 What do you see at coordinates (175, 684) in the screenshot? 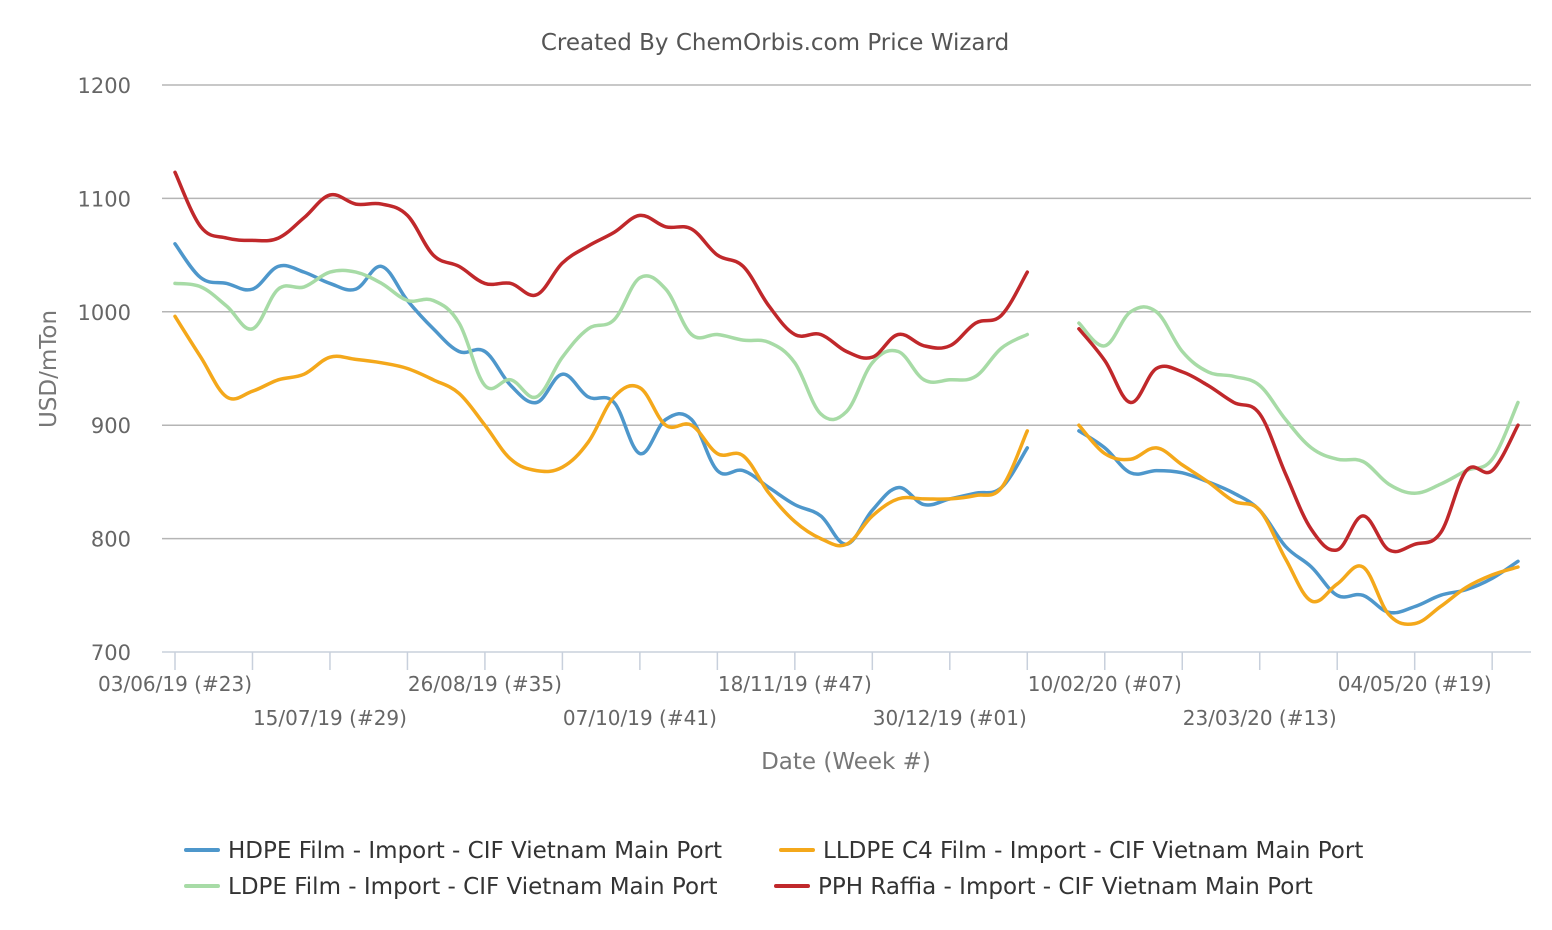
I see `x-tick-label: 03/06/19 (#23)` at bounding box center [175, 684].